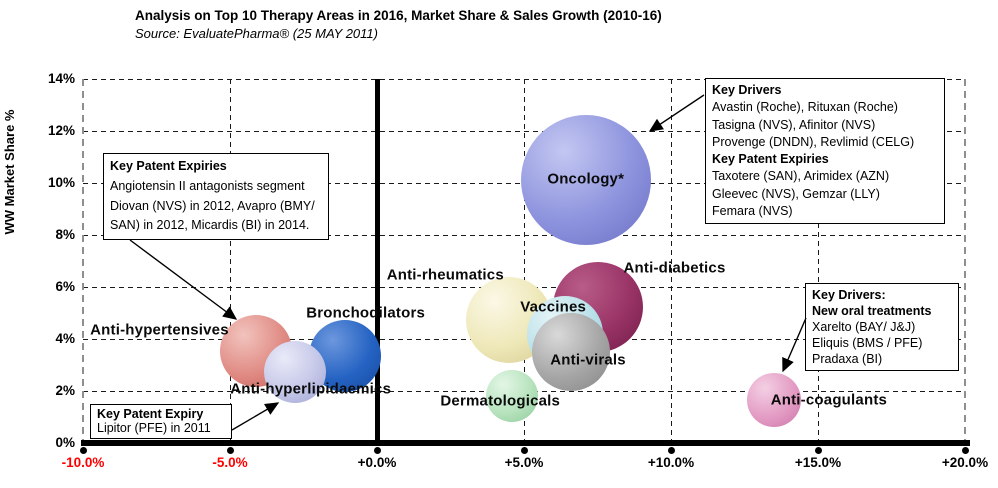 The image size is (998, 488). I want to click on x-tick-label-5: +5.0%, so click(524, 462).